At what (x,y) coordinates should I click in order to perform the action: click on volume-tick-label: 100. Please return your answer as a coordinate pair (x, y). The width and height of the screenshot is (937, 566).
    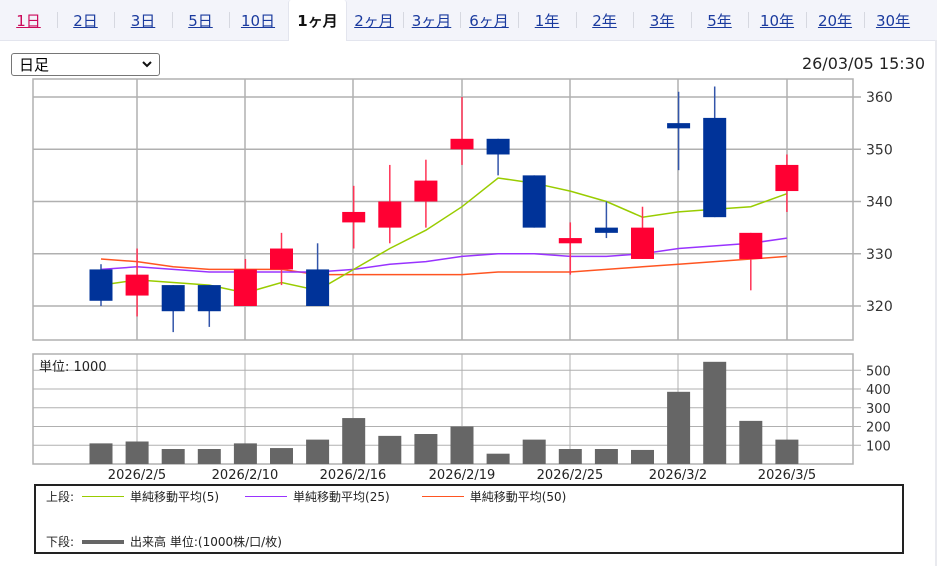
    Looking at the image, I should click on (878, 446).